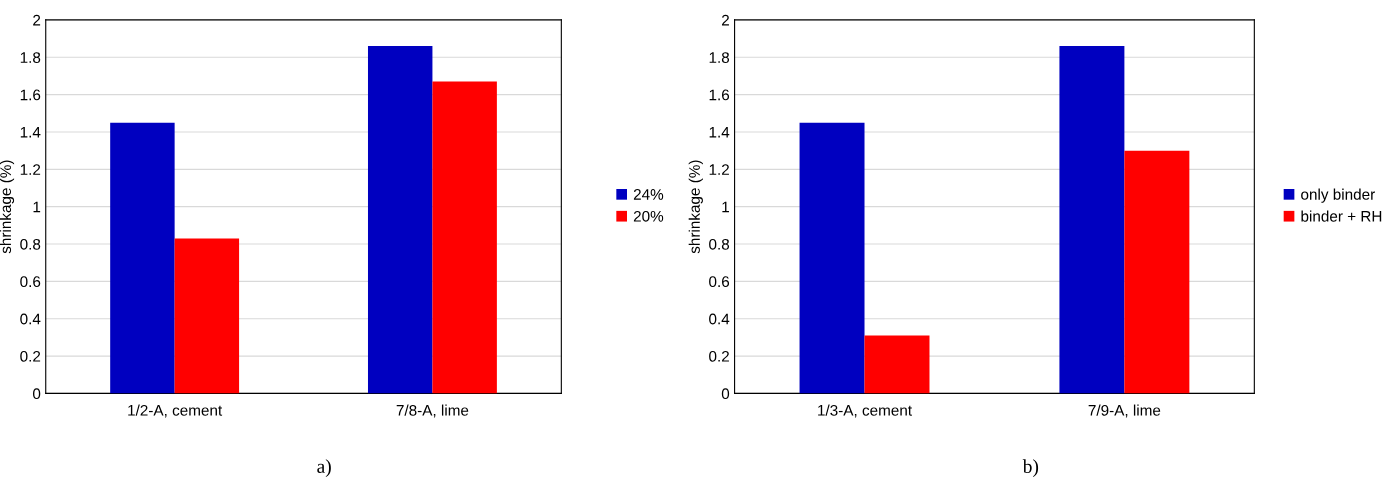 The image size is (1386, 498). I want to click on text: b), so click(1030, 468).